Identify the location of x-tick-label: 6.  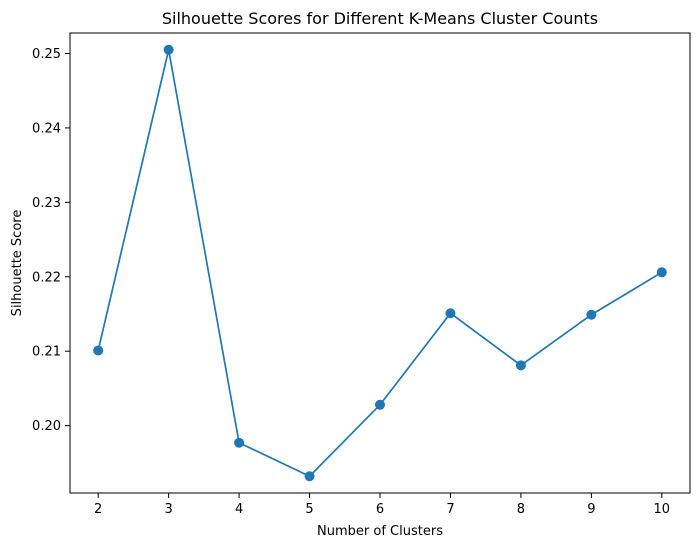
(380, 509).